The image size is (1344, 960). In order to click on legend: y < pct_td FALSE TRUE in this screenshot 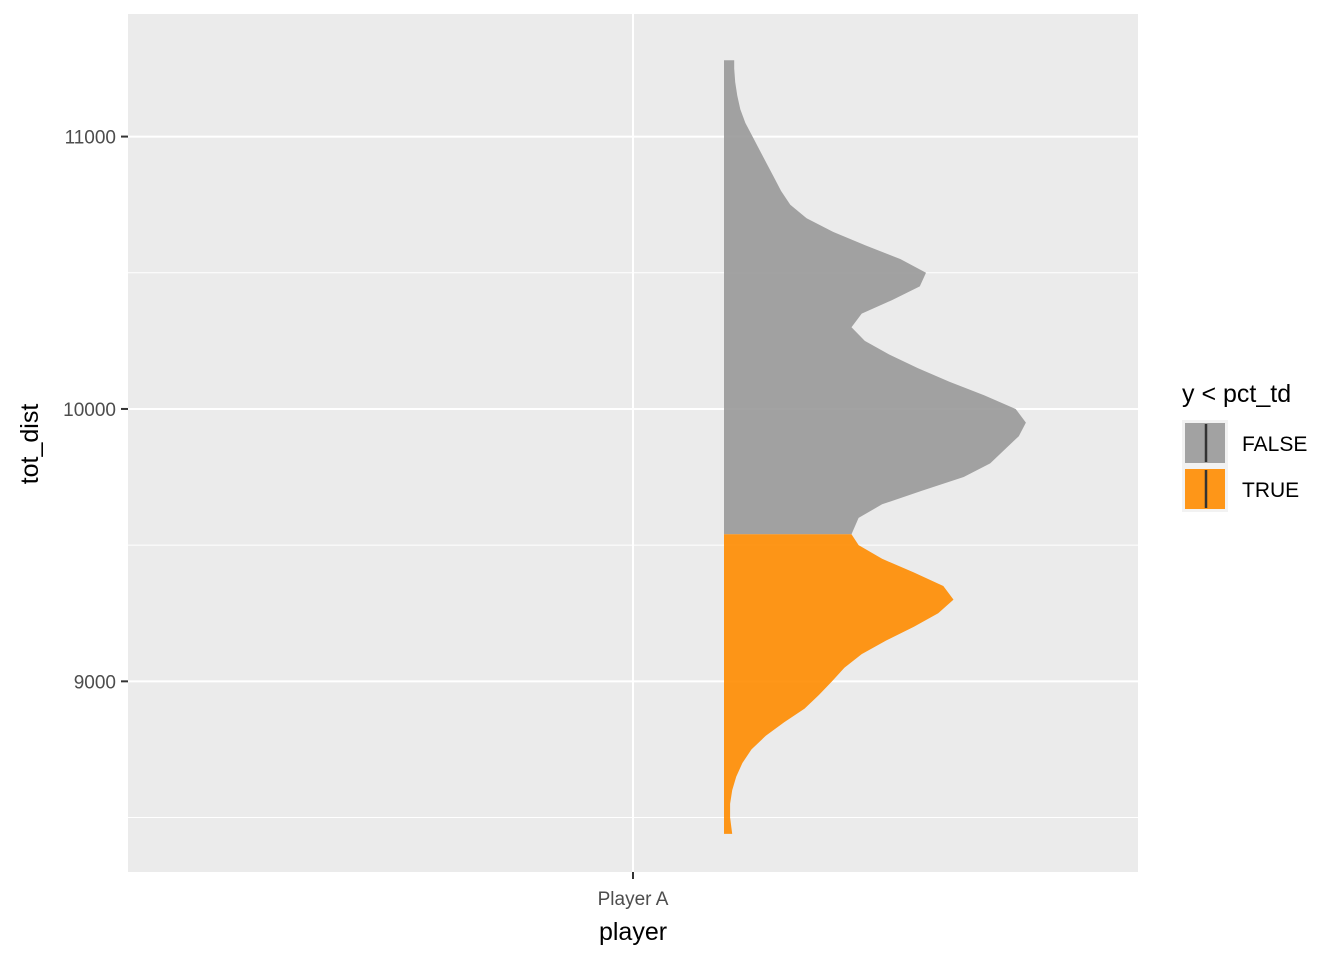, I will do `click(1244, 446)`.